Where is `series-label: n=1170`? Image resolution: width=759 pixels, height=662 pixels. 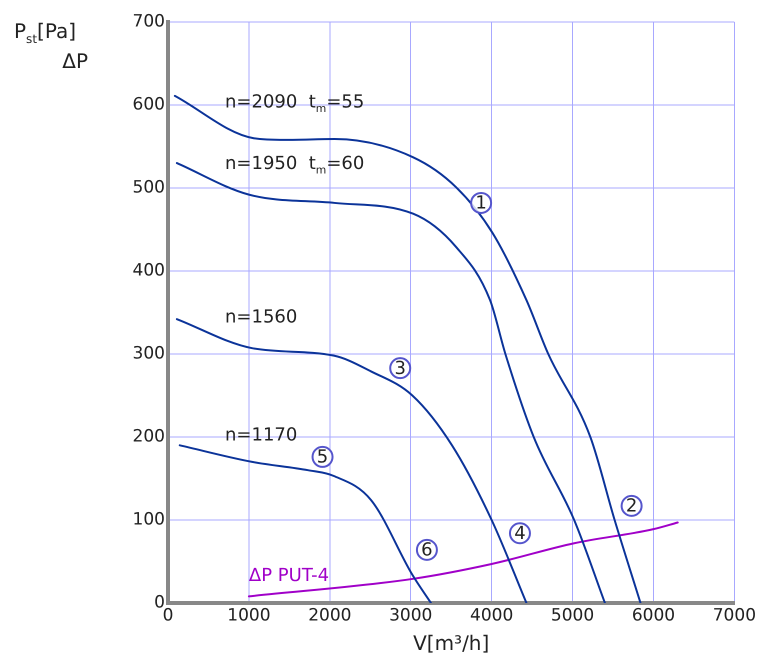 series-label: n=1170 is located at coordinates (261, 435).